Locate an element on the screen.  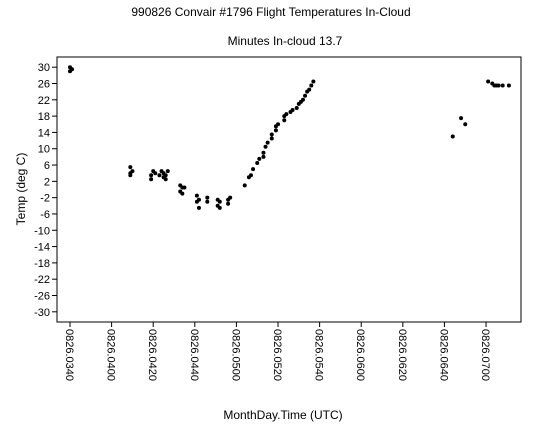
x-tick-label: 0826.0440 is located at coordinates (194, 355).